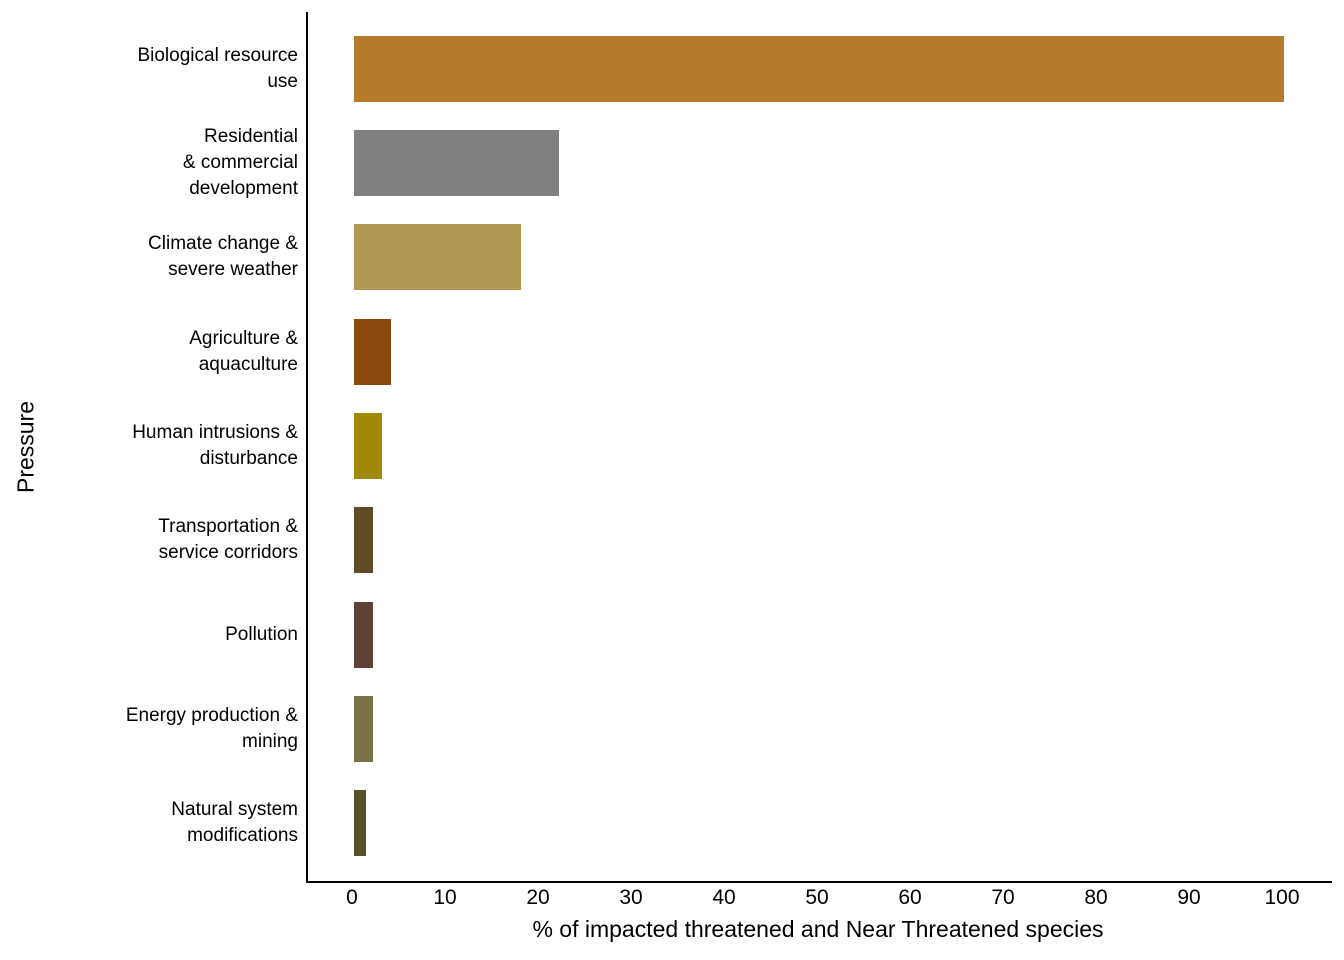 The height and width of the screenshot is (960, 1344). Describe the element at coordinates (261, 634) in the screenshot. I see `y-tick-label-pollution: Pollution` at that location.